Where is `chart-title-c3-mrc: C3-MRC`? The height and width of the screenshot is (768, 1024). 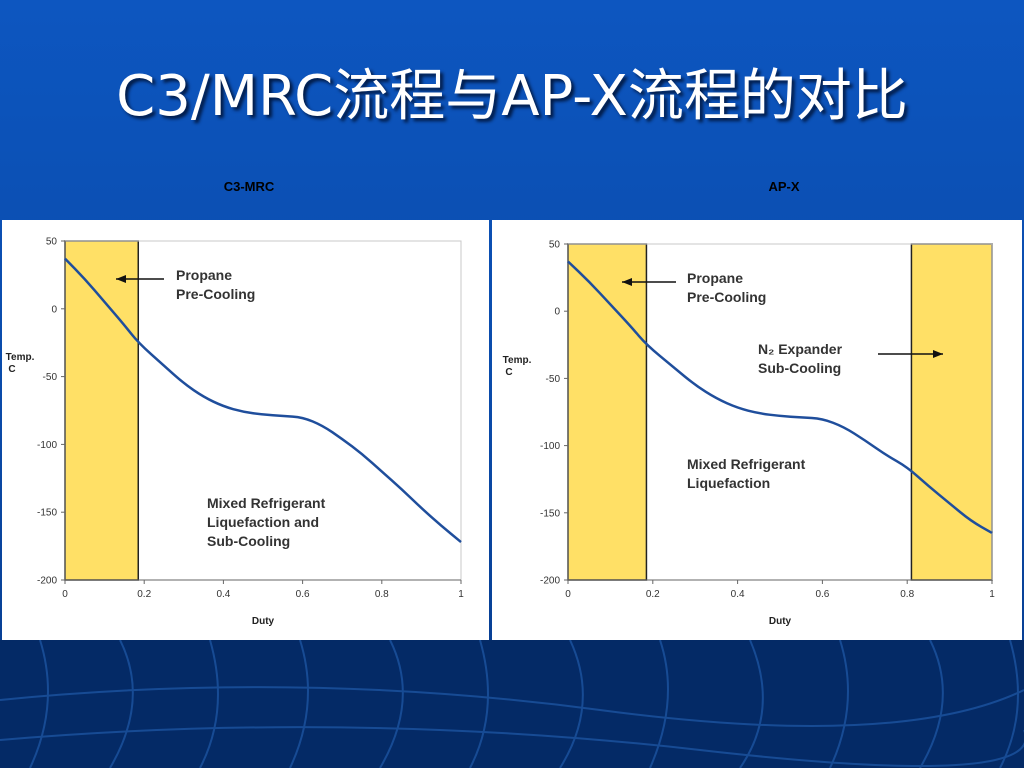 chart-title-c3-mrc: C3-MRC is located at coordinates (249, 186).